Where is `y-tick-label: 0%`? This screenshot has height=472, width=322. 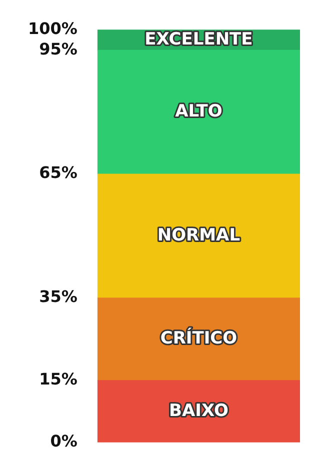
y-tick-label: 0% is located at coordinates (64, 441).